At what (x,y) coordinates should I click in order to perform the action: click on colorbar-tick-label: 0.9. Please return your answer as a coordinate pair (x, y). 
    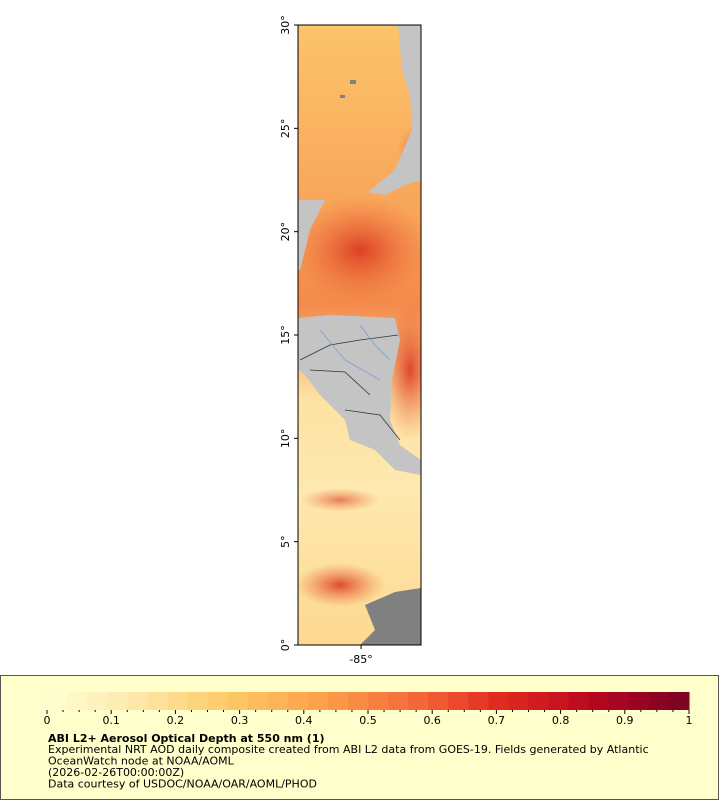
    Looking at the image, I should click on (625, 720).